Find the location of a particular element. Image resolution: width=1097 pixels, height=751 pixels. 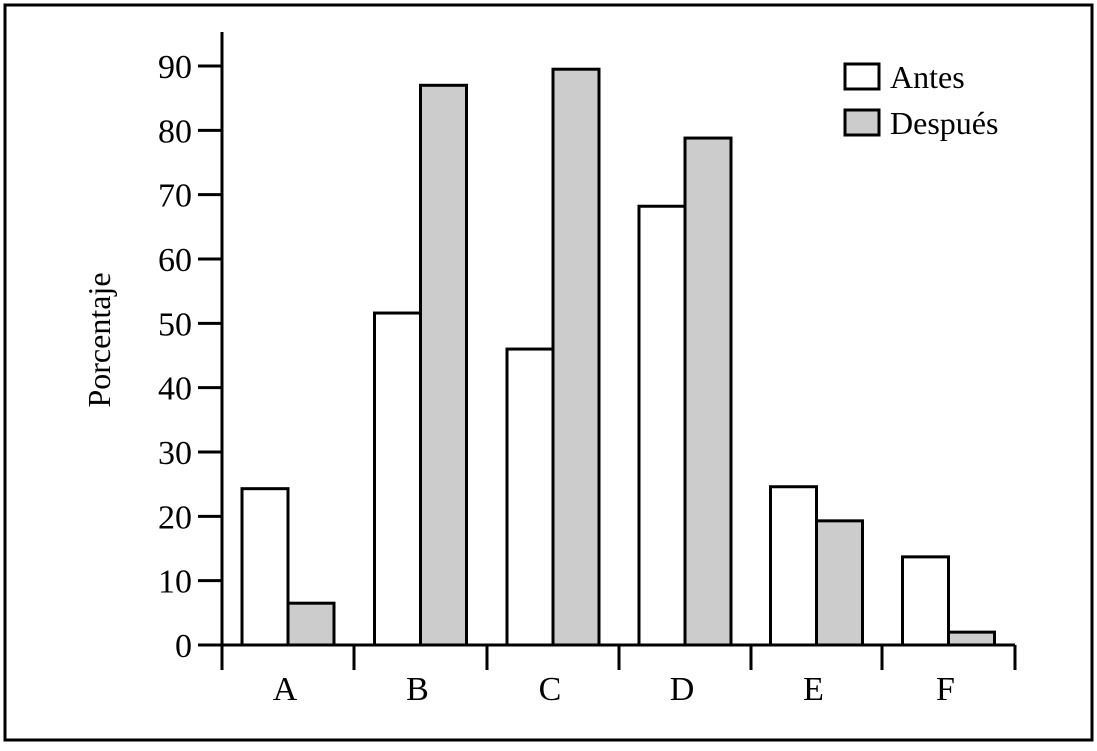

y-tick-label: 50 is located at coordinates (175, 324).